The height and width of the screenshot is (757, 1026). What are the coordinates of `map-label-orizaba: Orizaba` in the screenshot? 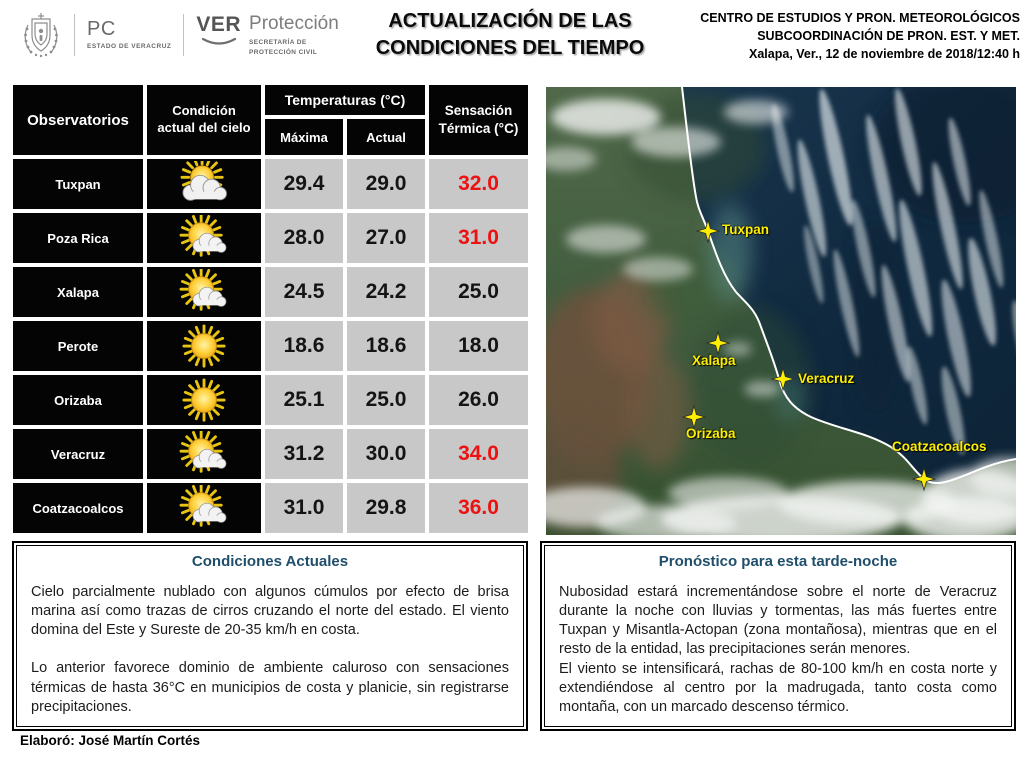 It's located at (711, 433).